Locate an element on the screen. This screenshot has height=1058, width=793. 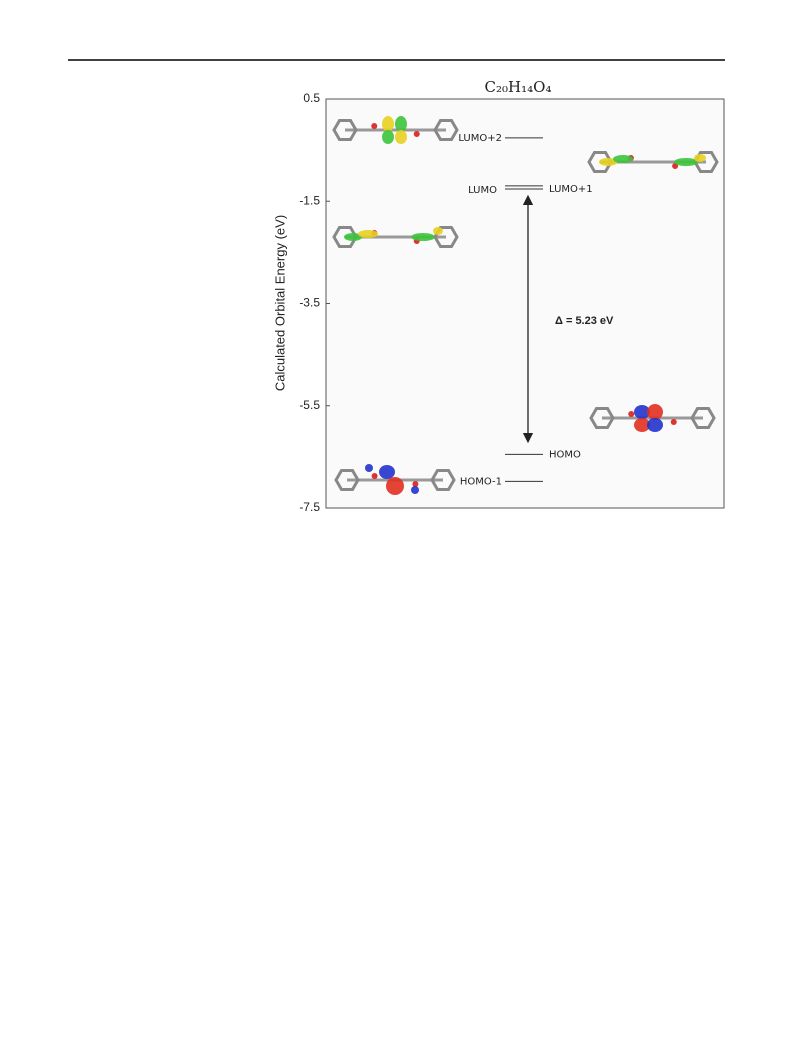
y-tick-label: -1.5 is located at coordinates (309, 200).